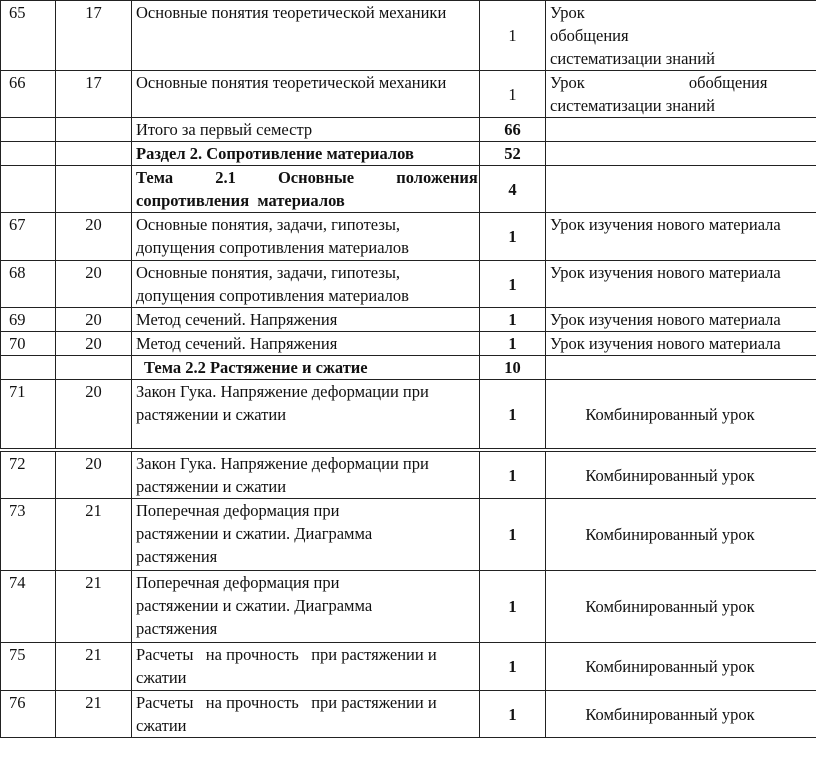 This screenshot has width=816, height=765. I want to click on lesson-number: 68, so click(28, 284).